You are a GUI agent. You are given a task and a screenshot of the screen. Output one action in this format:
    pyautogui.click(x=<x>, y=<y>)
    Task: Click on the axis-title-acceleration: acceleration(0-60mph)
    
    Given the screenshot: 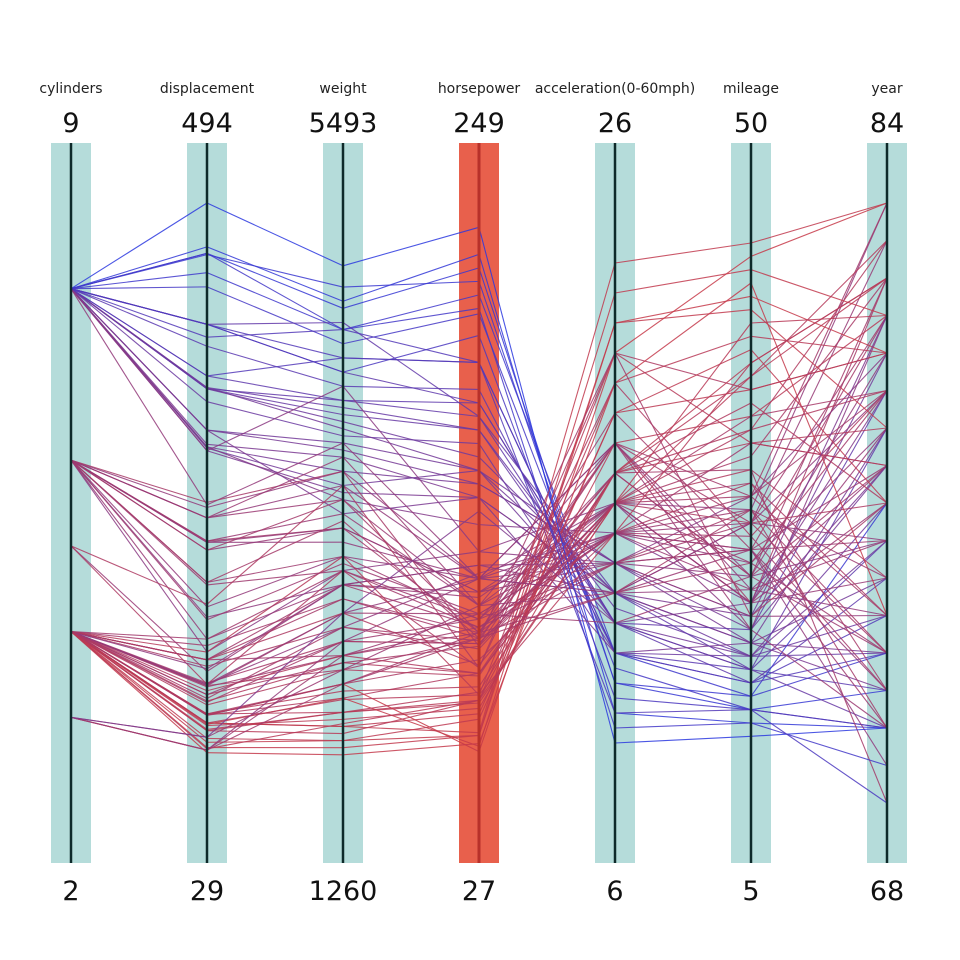 What is the action you would take?
    pyautogui.click(x=615, y=89)
    